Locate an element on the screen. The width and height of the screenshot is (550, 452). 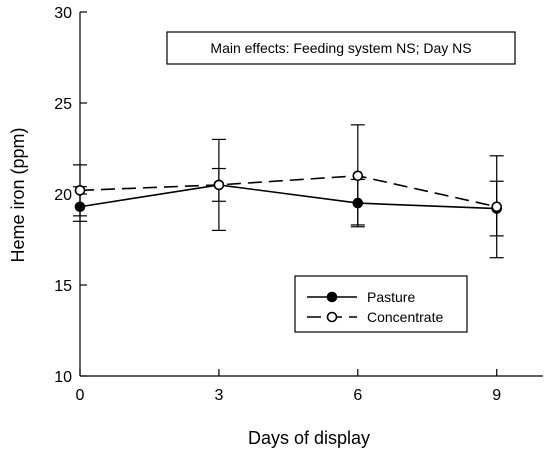
series-line-group-pasture is located at coordinates (288, 197).